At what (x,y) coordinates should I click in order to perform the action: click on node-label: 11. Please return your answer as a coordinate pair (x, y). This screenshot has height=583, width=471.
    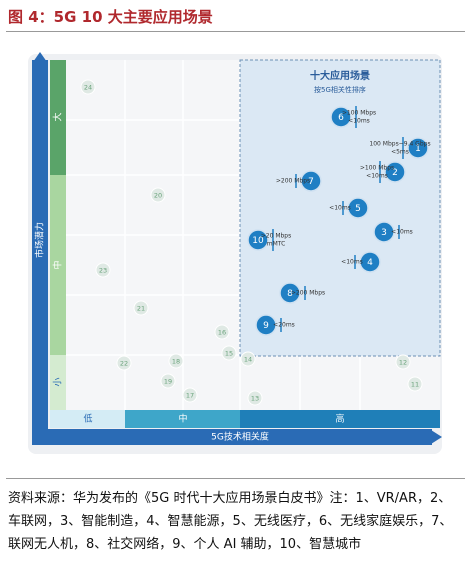
    Looking at the image, I should click on (415, 385).